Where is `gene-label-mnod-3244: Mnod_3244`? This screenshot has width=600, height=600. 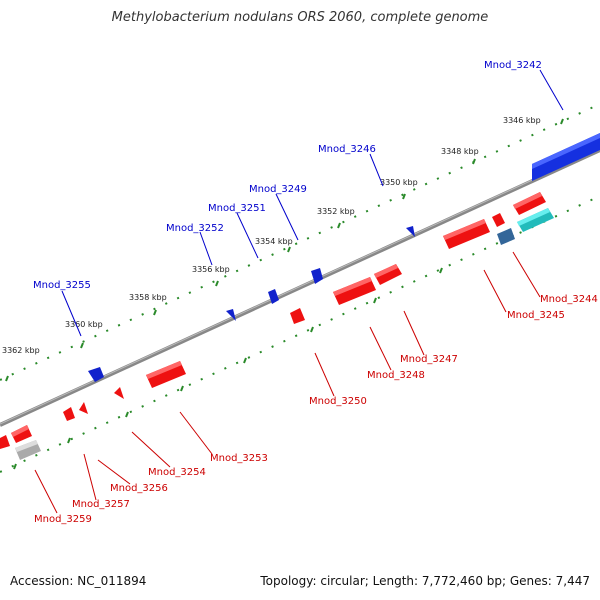 gene-label-mnod-3244: Mnod_3244 is located at coordinates (569, 299).